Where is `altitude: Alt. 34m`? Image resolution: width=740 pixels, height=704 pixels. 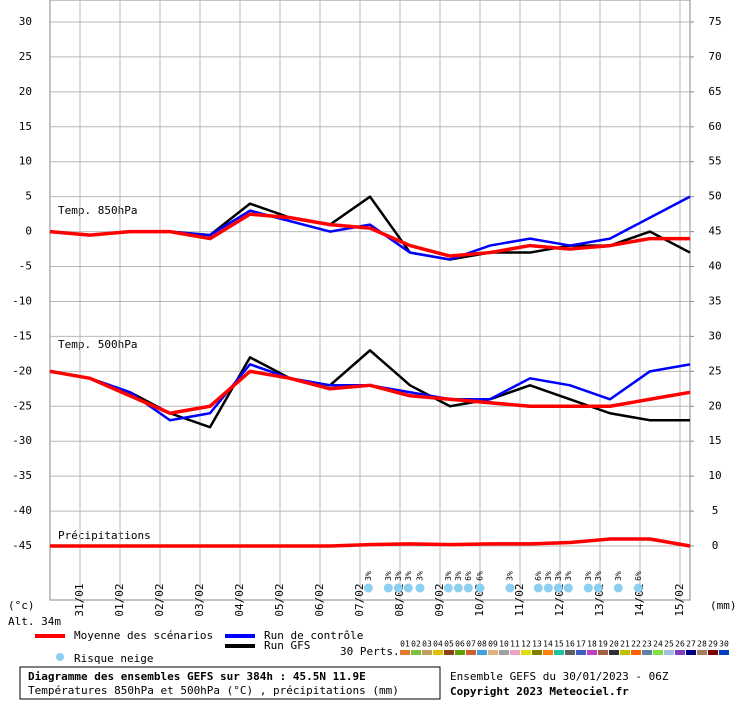 altitude: Alt. 34m is located at coordinates (34, 621).